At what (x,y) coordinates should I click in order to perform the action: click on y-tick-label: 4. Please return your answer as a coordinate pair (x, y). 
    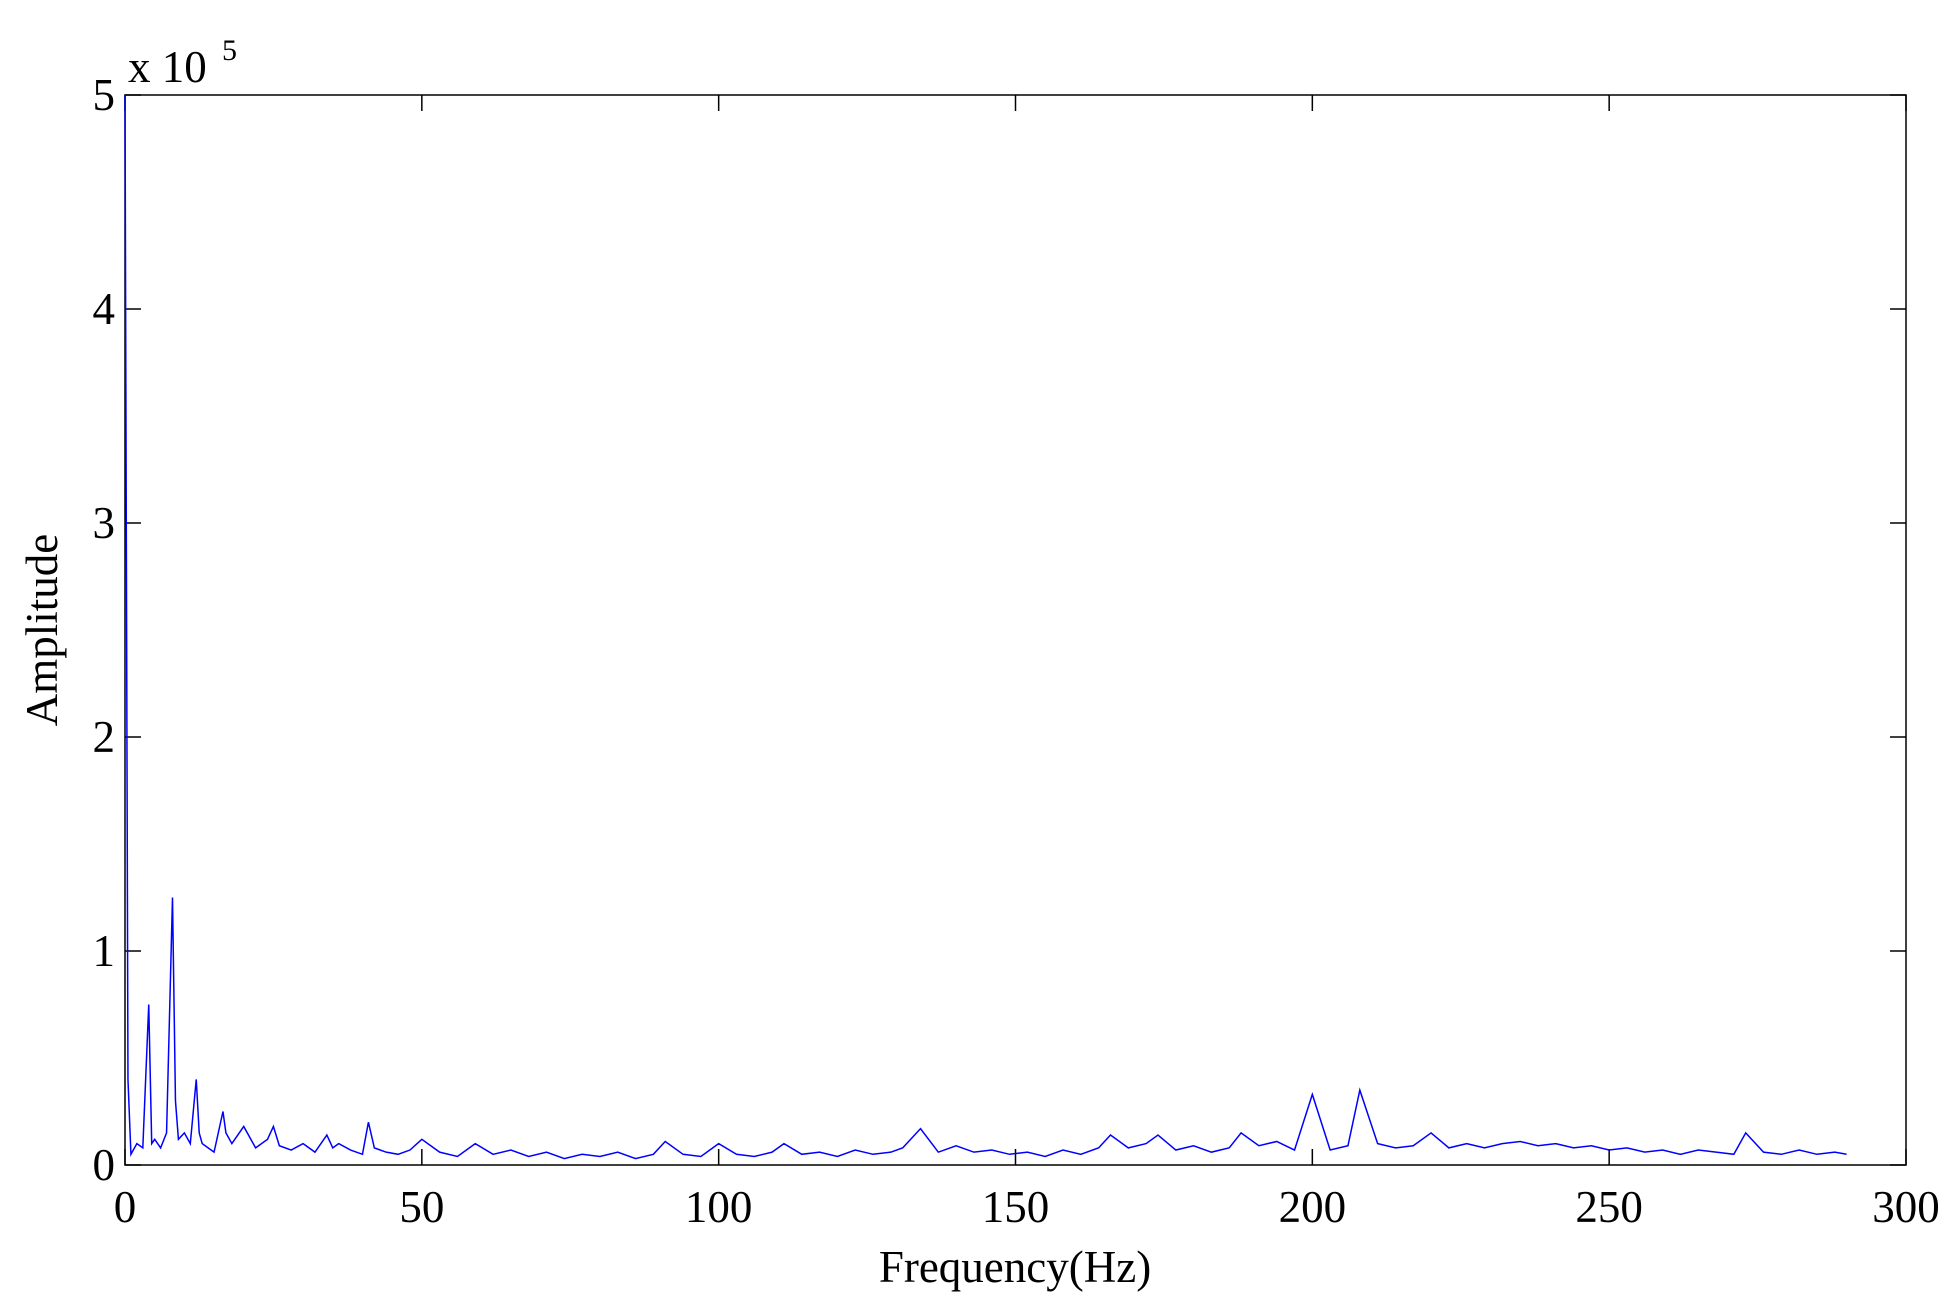
    Looking at the image, I should click on (104, 309).